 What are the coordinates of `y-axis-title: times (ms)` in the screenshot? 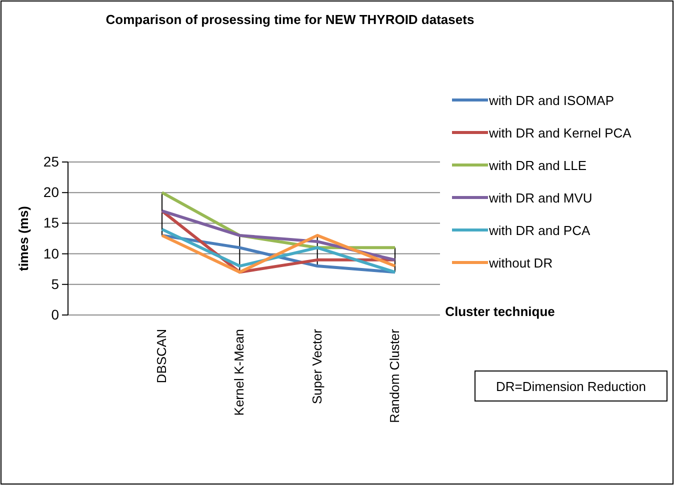 It's located at (23, 239).